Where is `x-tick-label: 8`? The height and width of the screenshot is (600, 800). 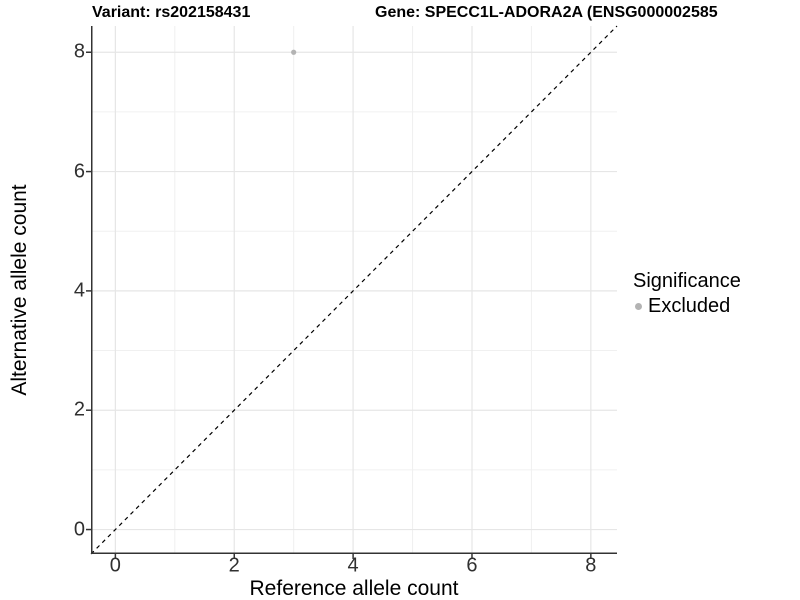 x-tick-label: 8 is located at coordinates (591, 565).